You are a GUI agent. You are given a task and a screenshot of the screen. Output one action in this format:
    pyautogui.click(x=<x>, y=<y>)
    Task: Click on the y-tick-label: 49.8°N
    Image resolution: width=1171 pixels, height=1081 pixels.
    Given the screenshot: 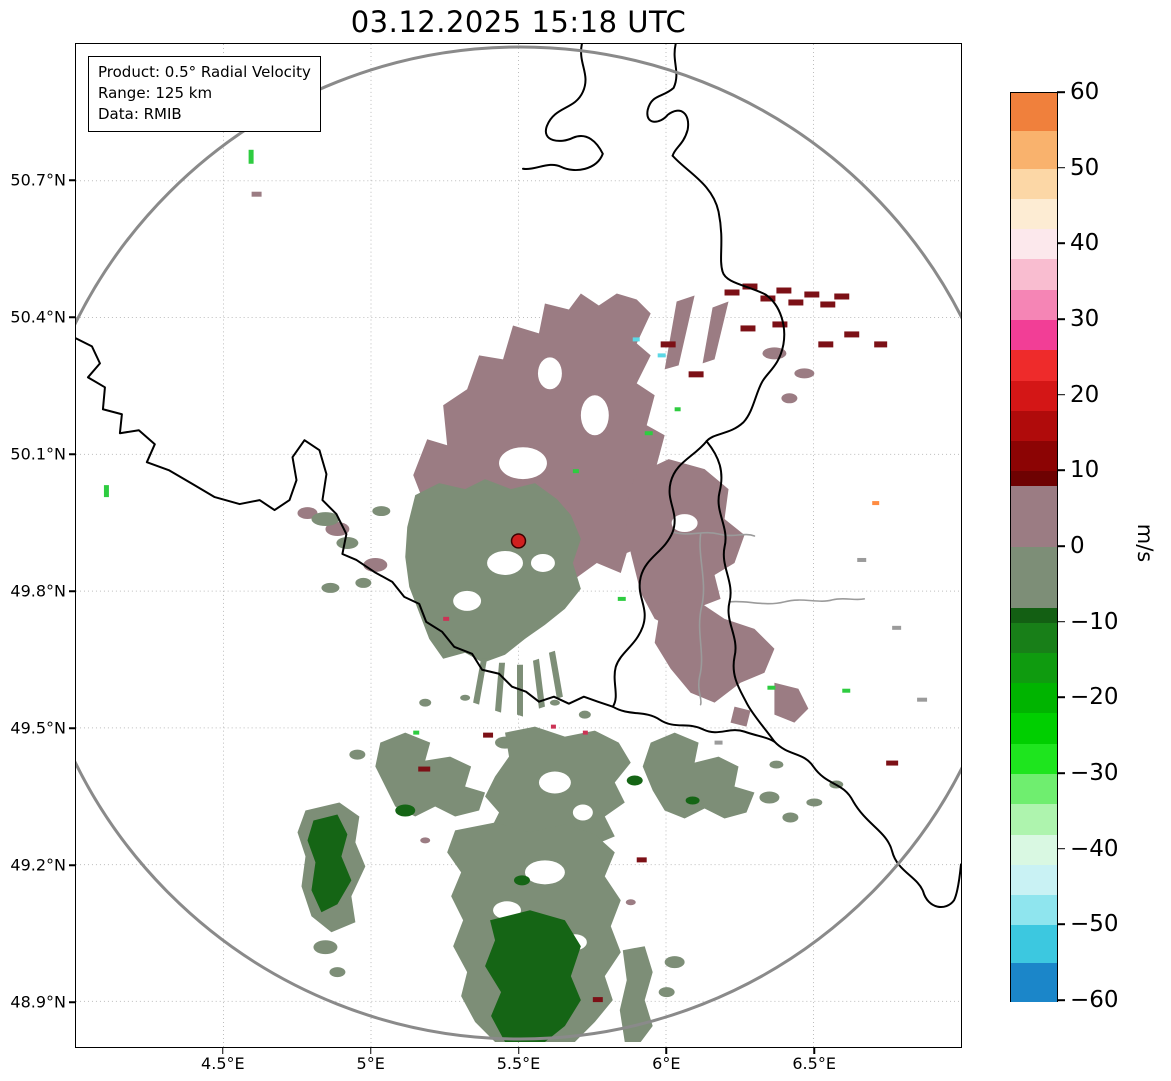 What is the action you would take?
    pyautogui.click(x=38, y=591)
    